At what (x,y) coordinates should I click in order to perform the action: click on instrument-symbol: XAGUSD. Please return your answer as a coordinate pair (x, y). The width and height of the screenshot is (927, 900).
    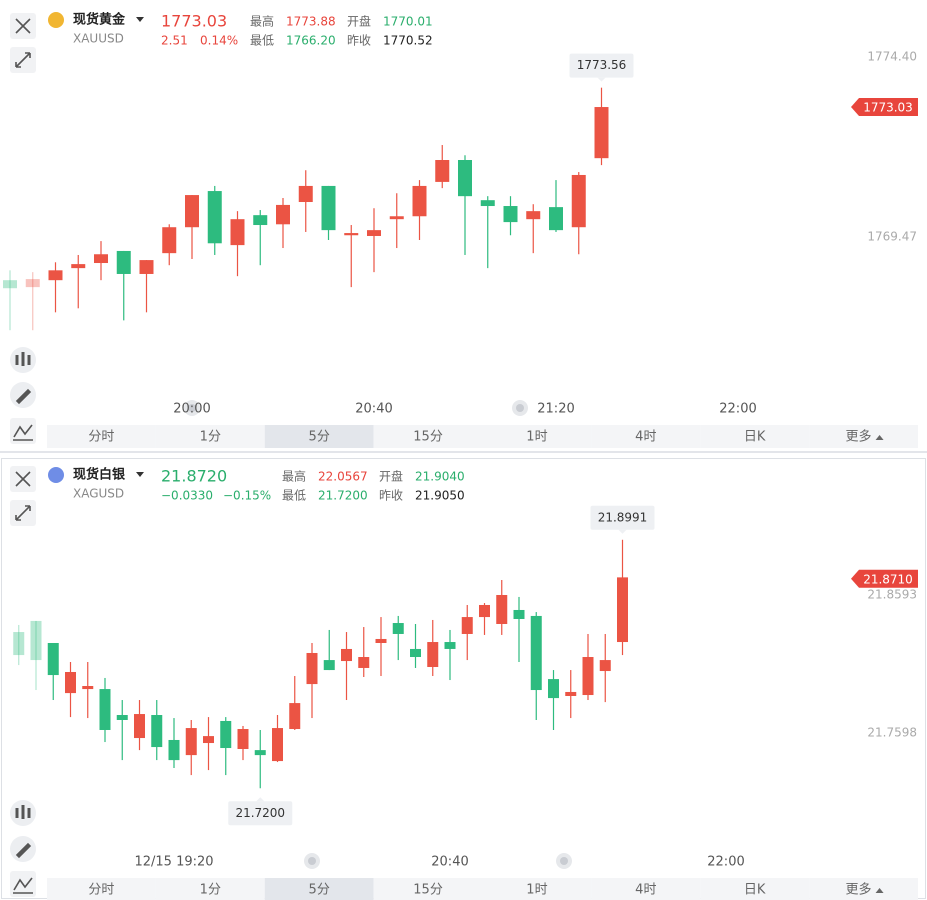
    Looking at the image, I should click on (98, 494).